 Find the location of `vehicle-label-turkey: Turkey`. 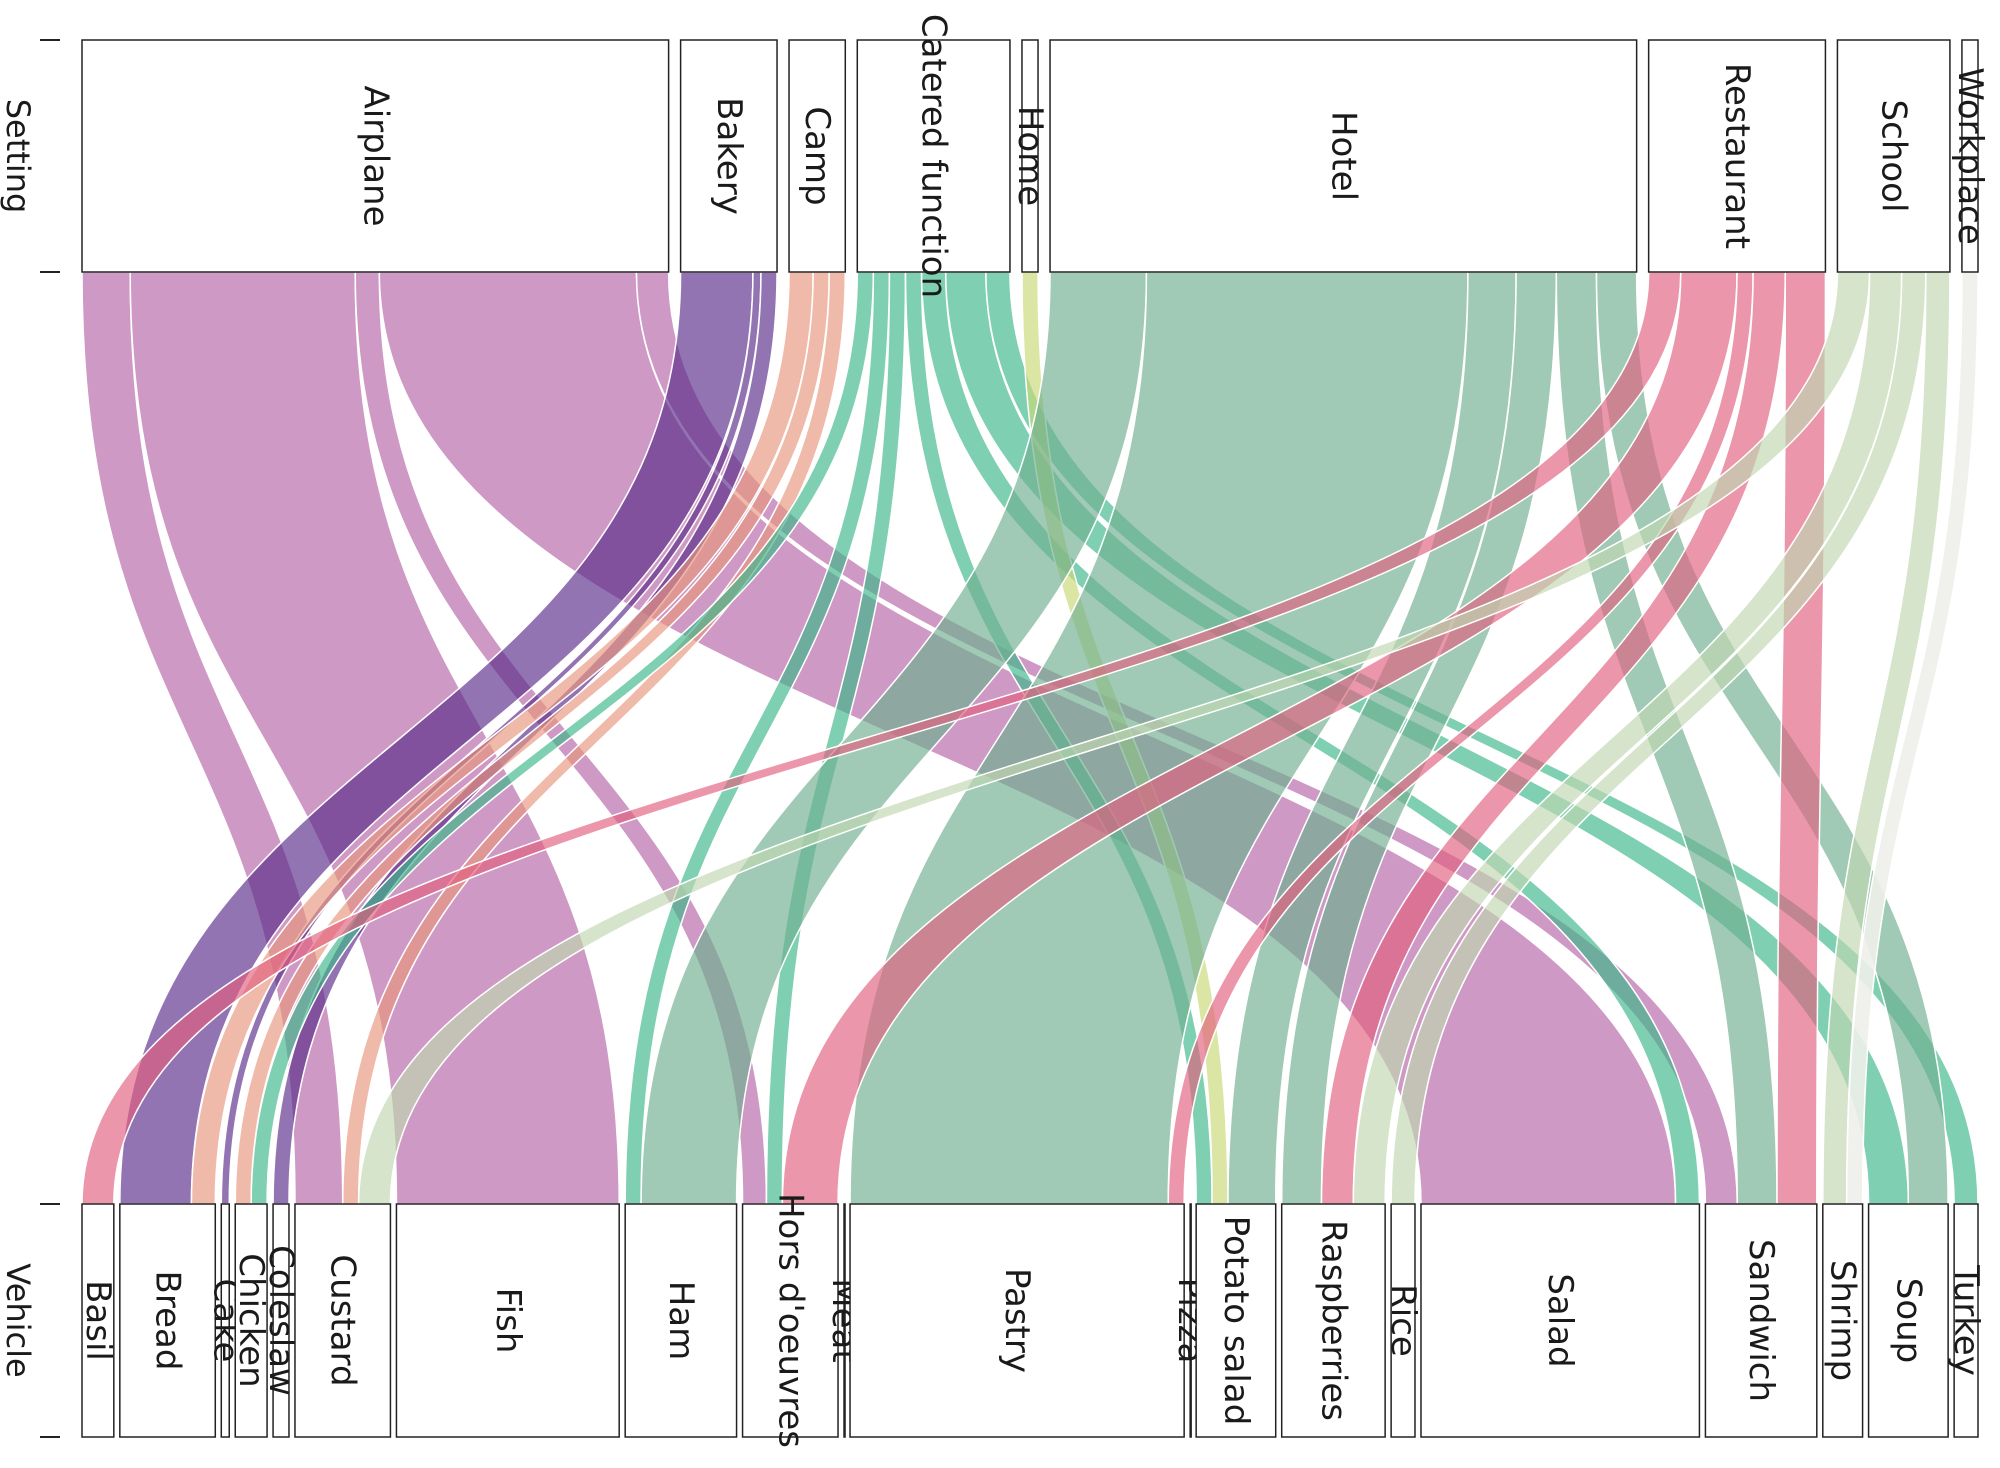

vehicle-label-turkey: Turkey is located at coordinates (1966, 1320).